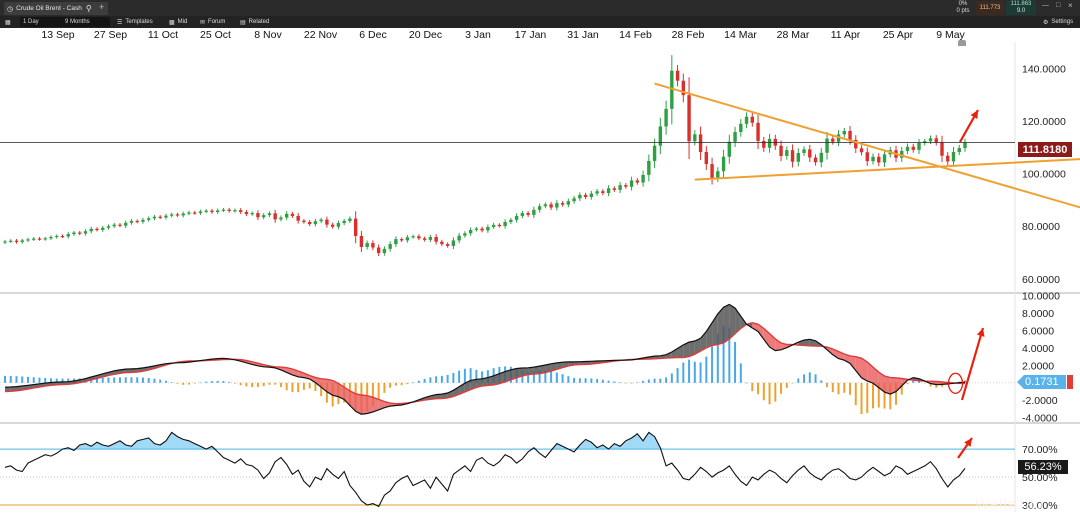 The height and width of the screenshot is (515, 1080). What do you see at coordinates (962, 43) in the screenshot?
I see `scroll-thumb` at bounding box center [962, 43].